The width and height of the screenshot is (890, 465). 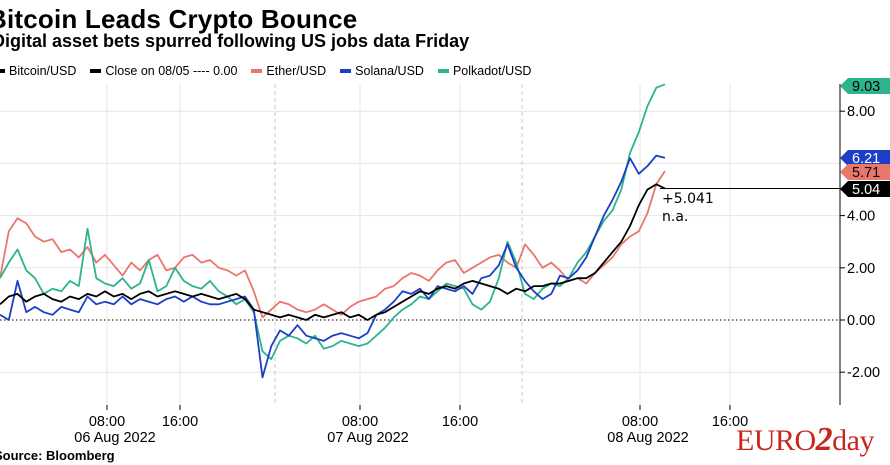 I want to click on last-value-badge-solana, so click(x=865, y=158).